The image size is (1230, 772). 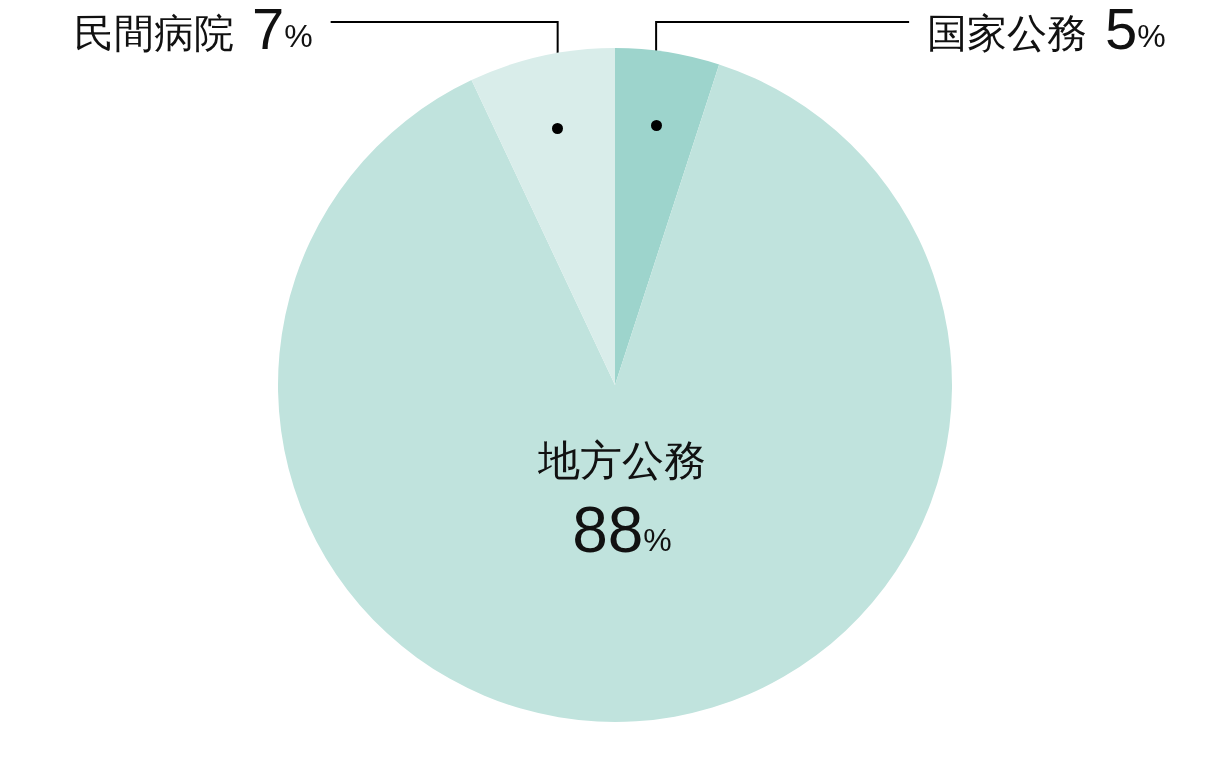 What do you see at coordinates (282, 30) in the screenshot?
I see `data-label: 7%` at bounding box center [282, 30].